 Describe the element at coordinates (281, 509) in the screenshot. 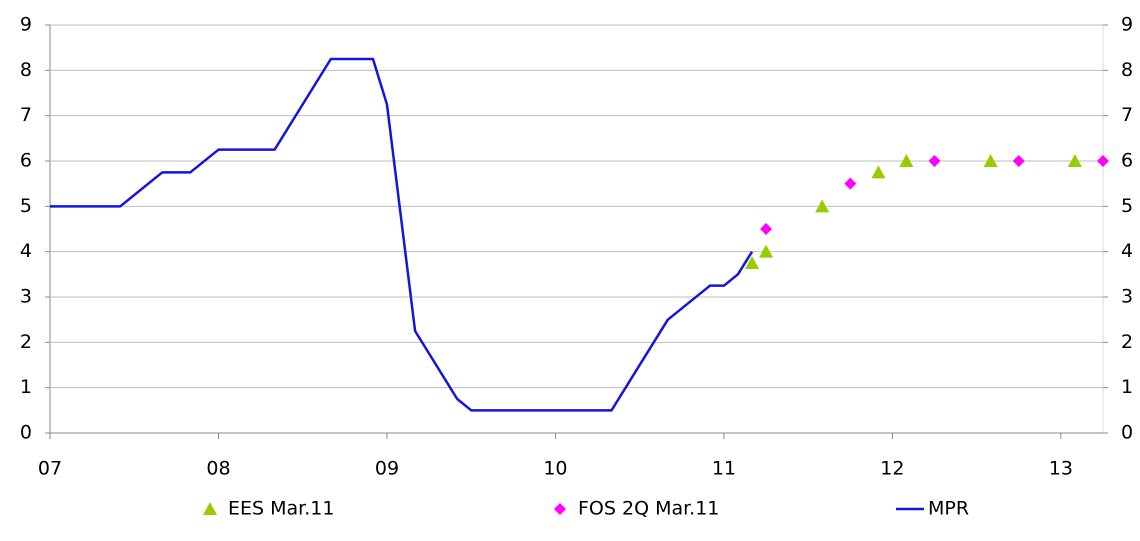

I see `legend-label: EES Mar.11` at that location.